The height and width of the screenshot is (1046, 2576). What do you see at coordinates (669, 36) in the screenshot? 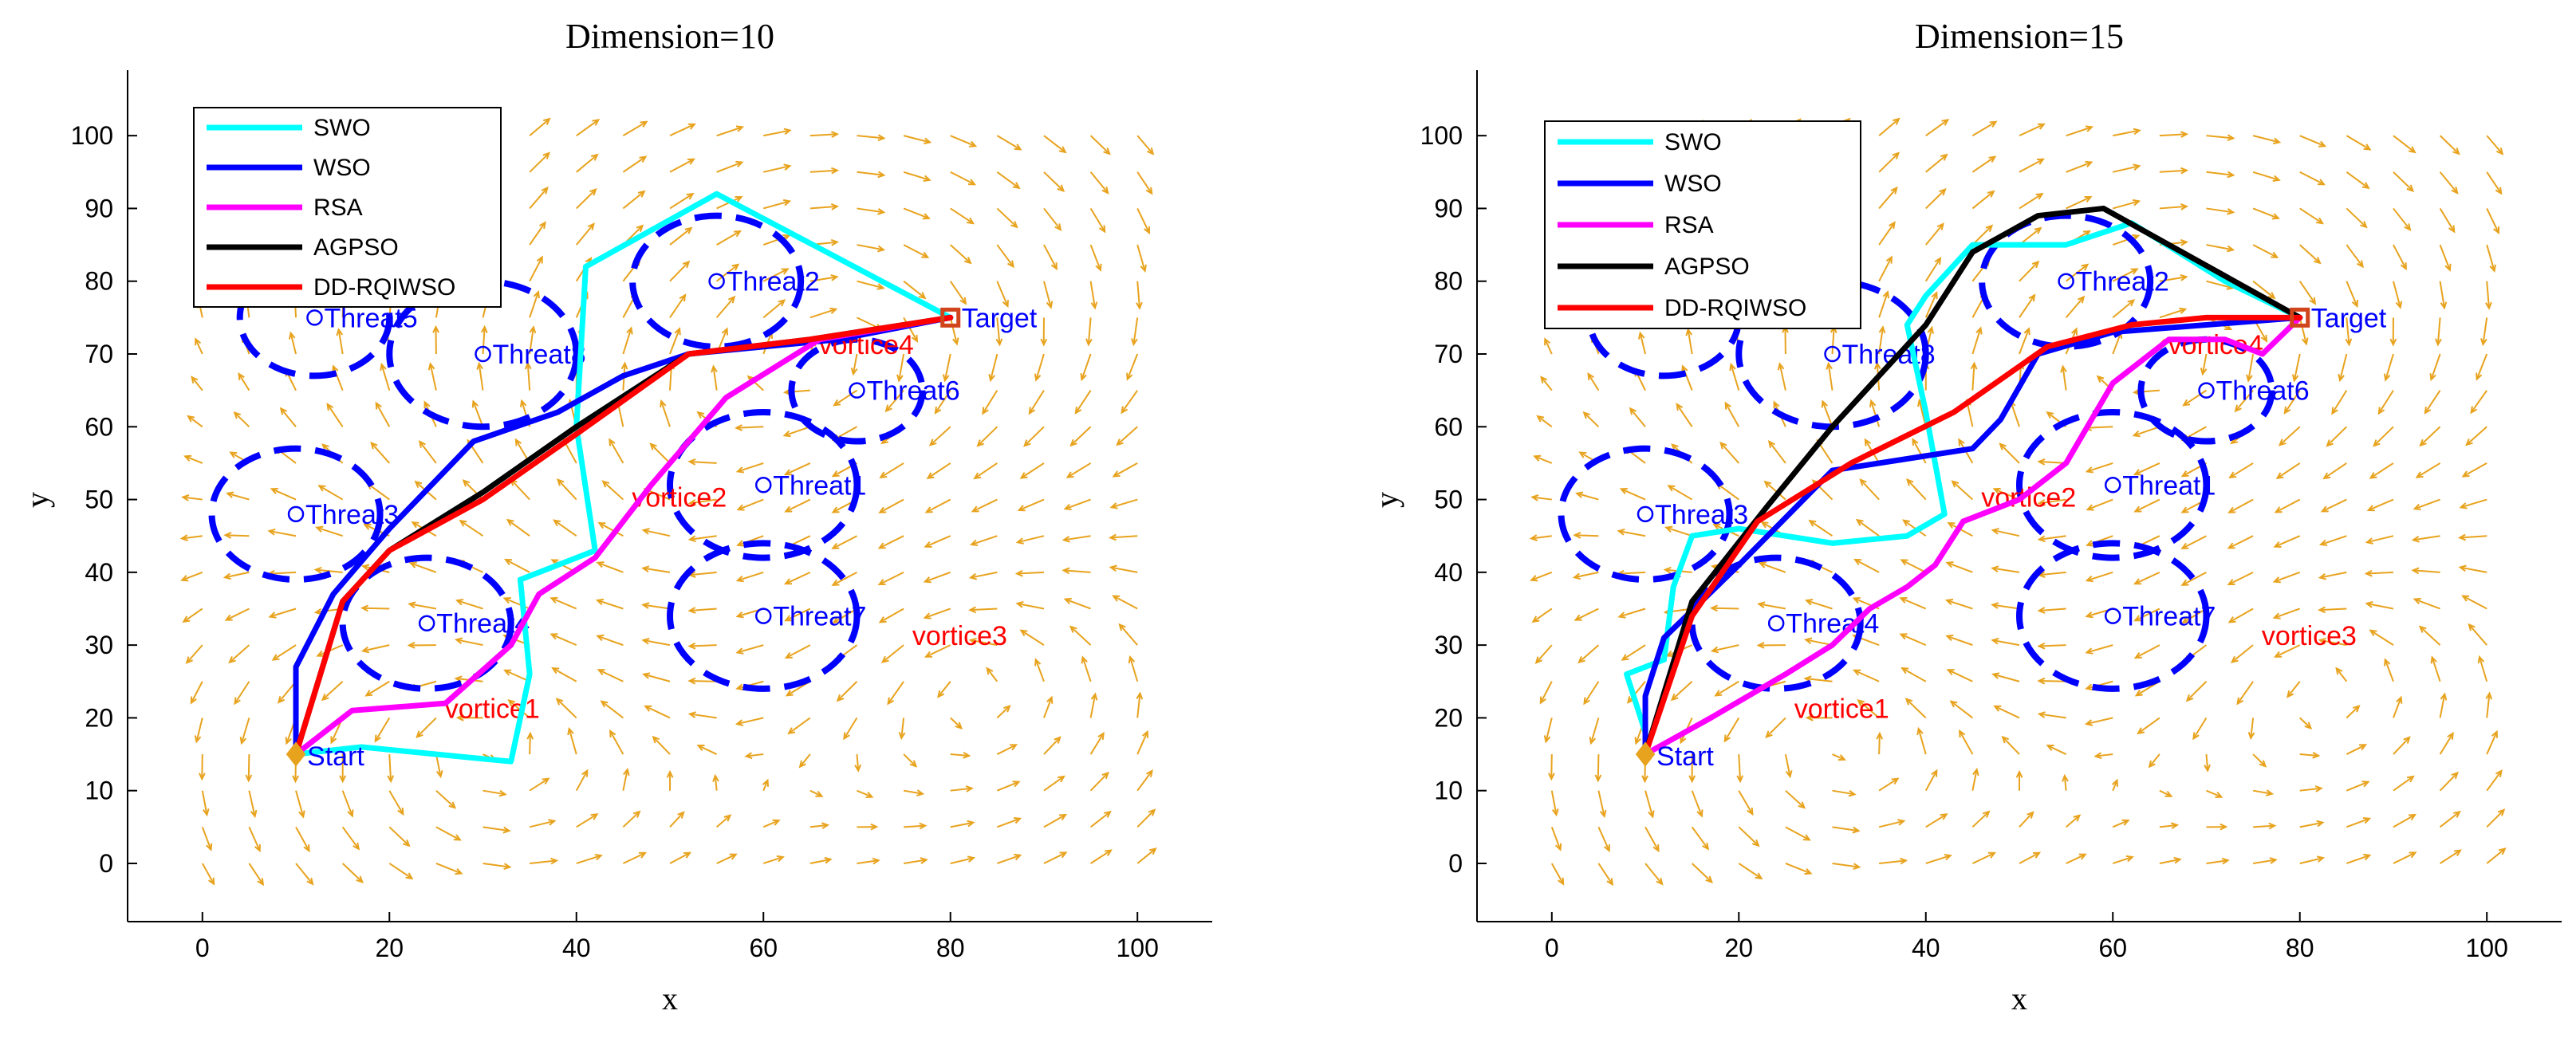
I see `chart-title: Dimension=10` at bounding box center [669, 36].